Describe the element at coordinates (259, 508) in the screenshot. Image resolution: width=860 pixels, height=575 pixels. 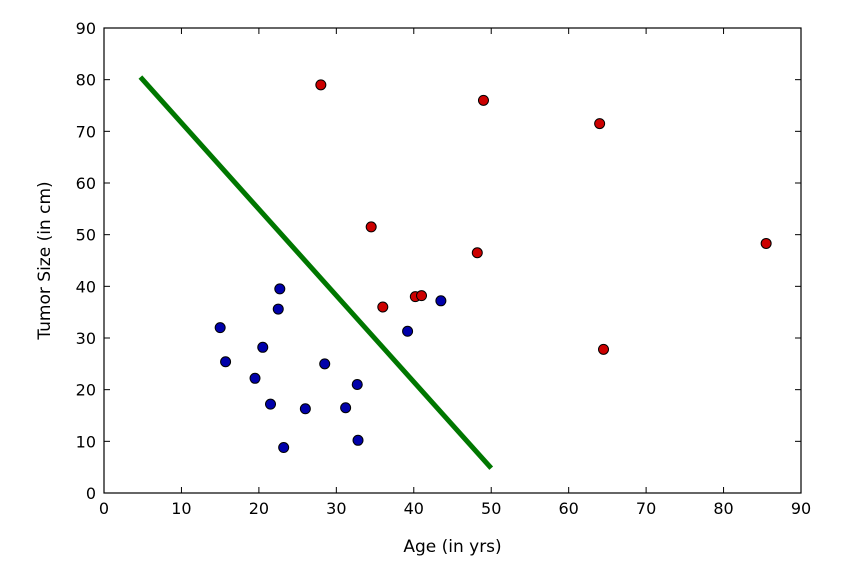
I see `x-tick-label: 20` at that location.